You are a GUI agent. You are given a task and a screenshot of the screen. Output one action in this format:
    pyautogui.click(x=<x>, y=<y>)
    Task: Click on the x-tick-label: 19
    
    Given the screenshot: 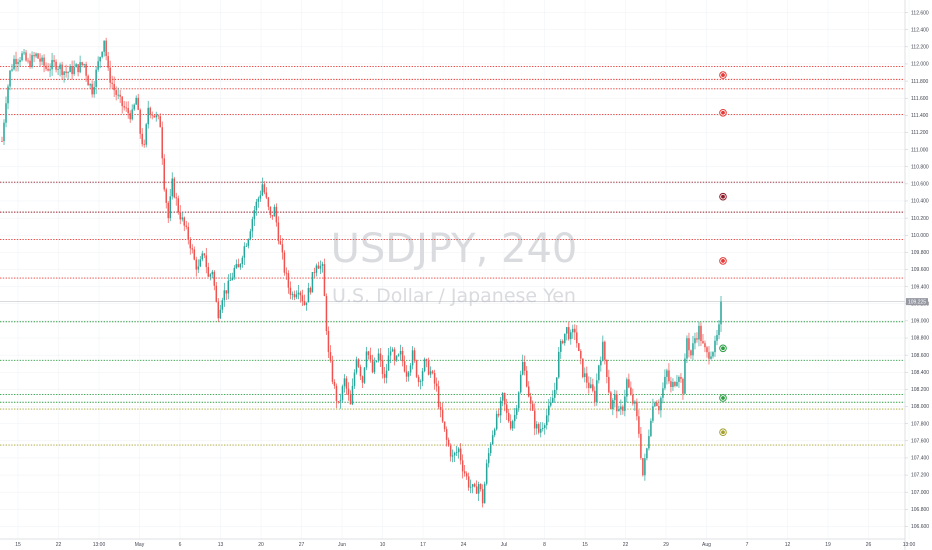 What is the action you would take?
    pyautogui.click(x=828, y=545)
    